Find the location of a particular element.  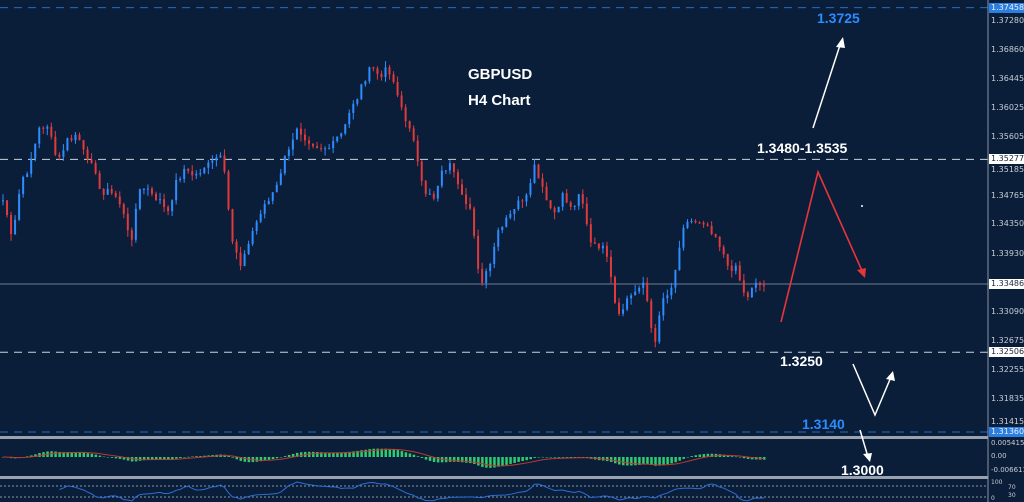

macd-tick-label: 0.005415 is located at coordinates (1007, 443).